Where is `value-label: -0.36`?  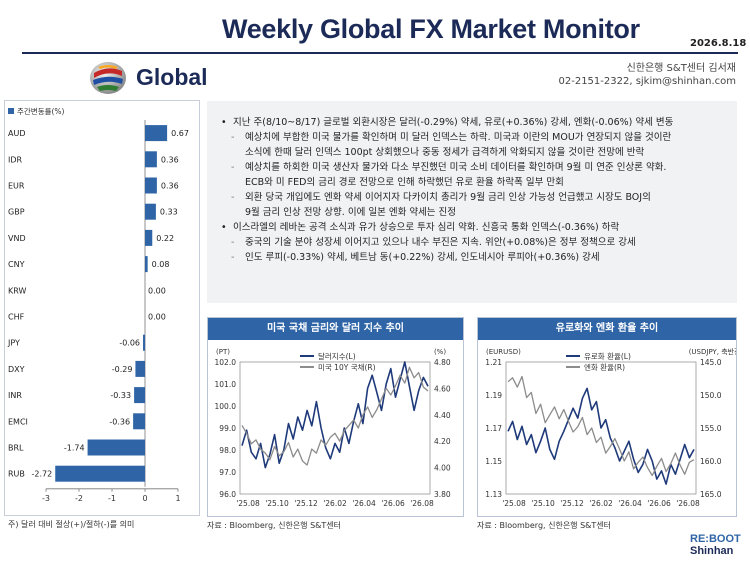
value-label: -0.36 is located at coordinates (119, 421).